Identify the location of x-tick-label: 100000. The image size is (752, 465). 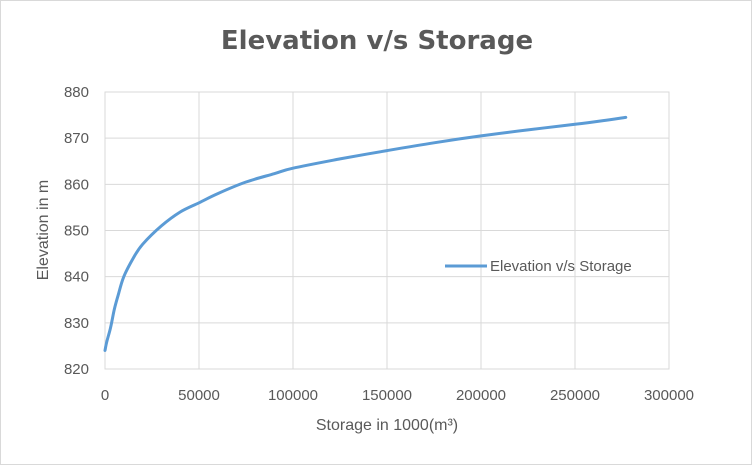
(293, 395).